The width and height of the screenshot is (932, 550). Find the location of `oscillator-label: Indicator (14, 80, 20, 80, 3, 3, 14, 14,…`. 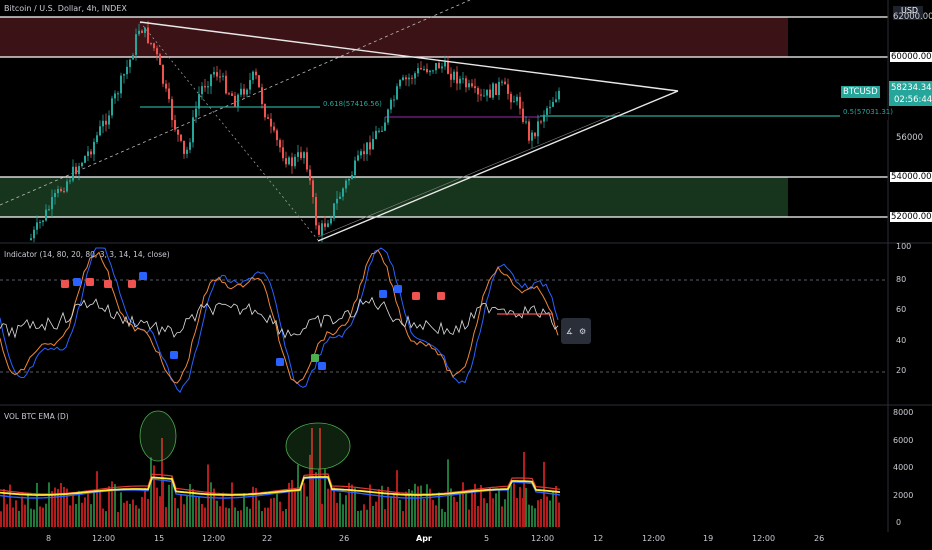

oscillator-label: Indicator (14, 80, 20, 80, 3, 3, 14, 14,… is located at coordinates (87, 254).